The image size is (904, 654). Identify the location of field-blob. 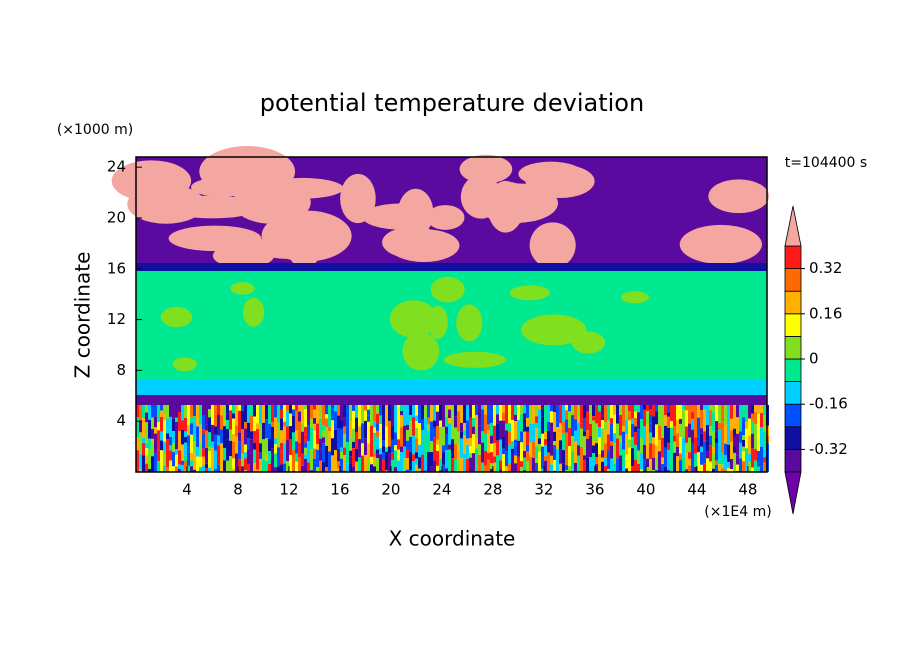
(222, 187).